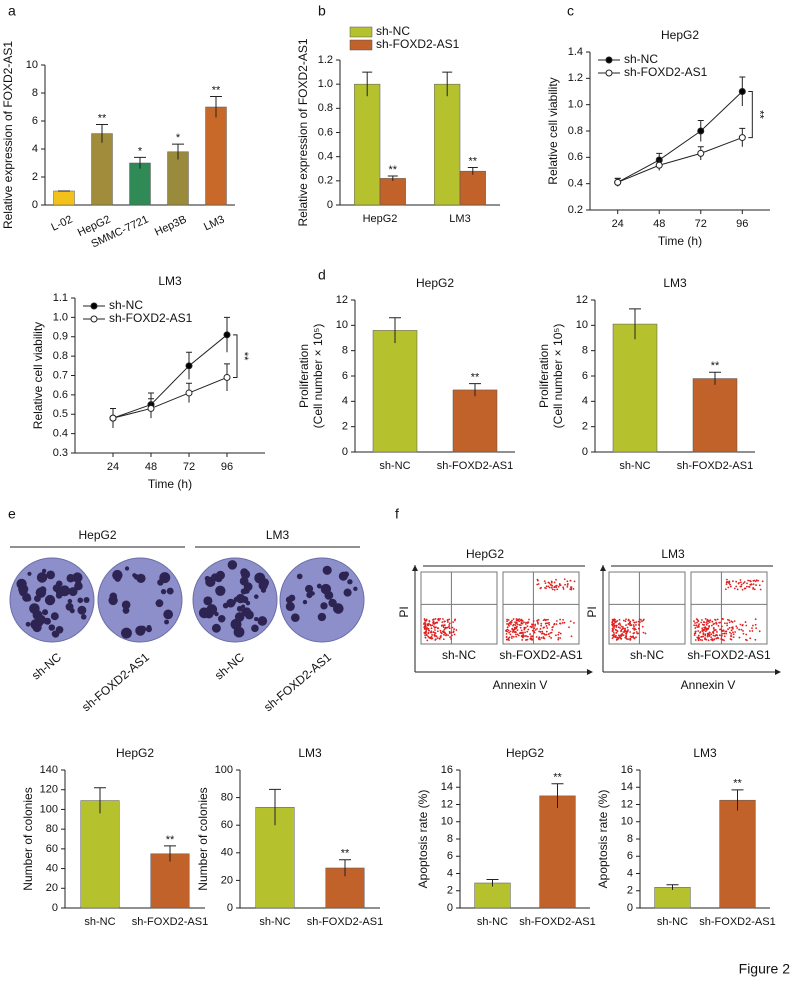  I want to click on significance-label: **, so click(244, 356).